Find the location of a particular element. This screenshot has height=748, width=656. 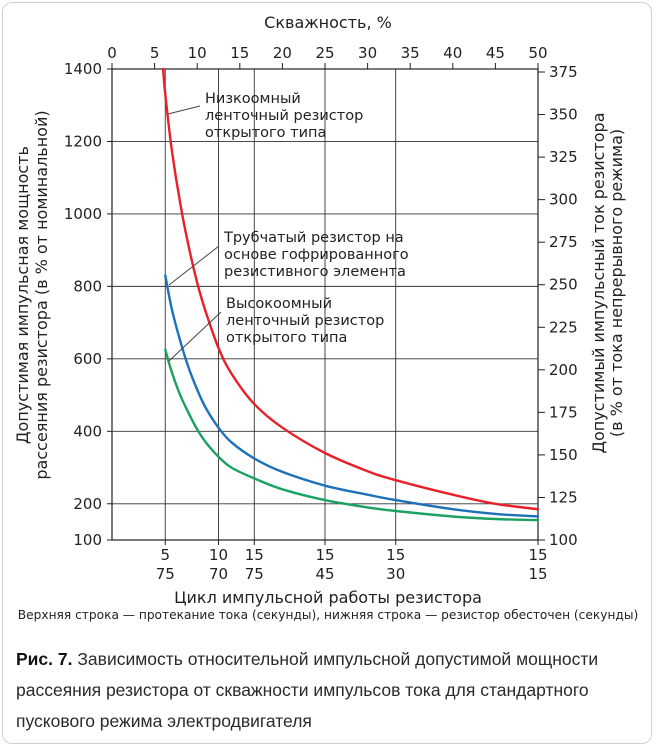

bottom-tick-label-off: 70 is located at coordinates (218, 574).